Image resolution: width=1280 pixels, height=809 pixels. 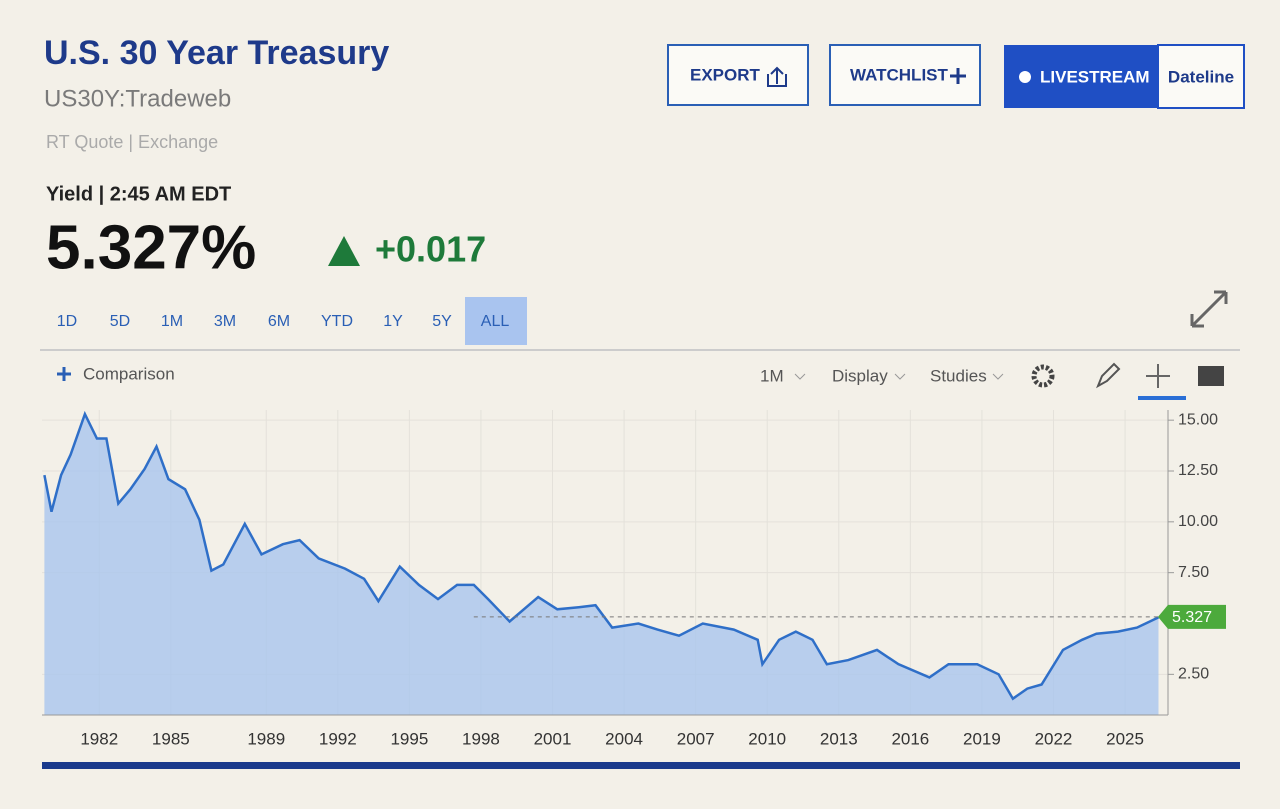 What do you see at coordinates (430, 249) in the screenshot?
I see `change: +0.017` at bounding box center [430, 249].